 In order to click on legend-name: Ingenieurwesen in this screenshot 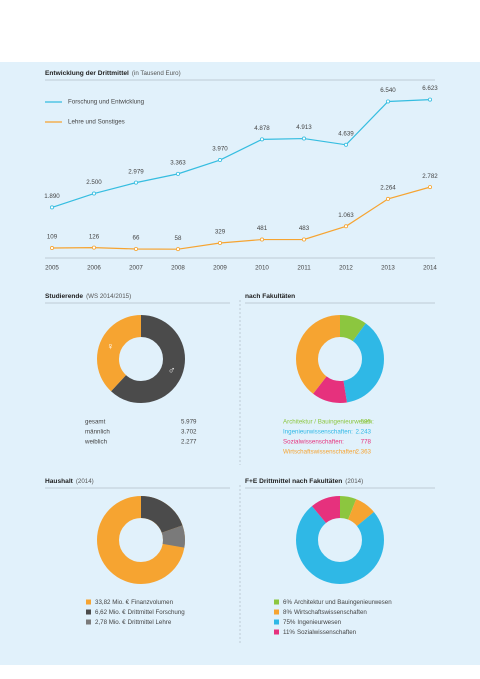, I will do `click(319, 622)`.